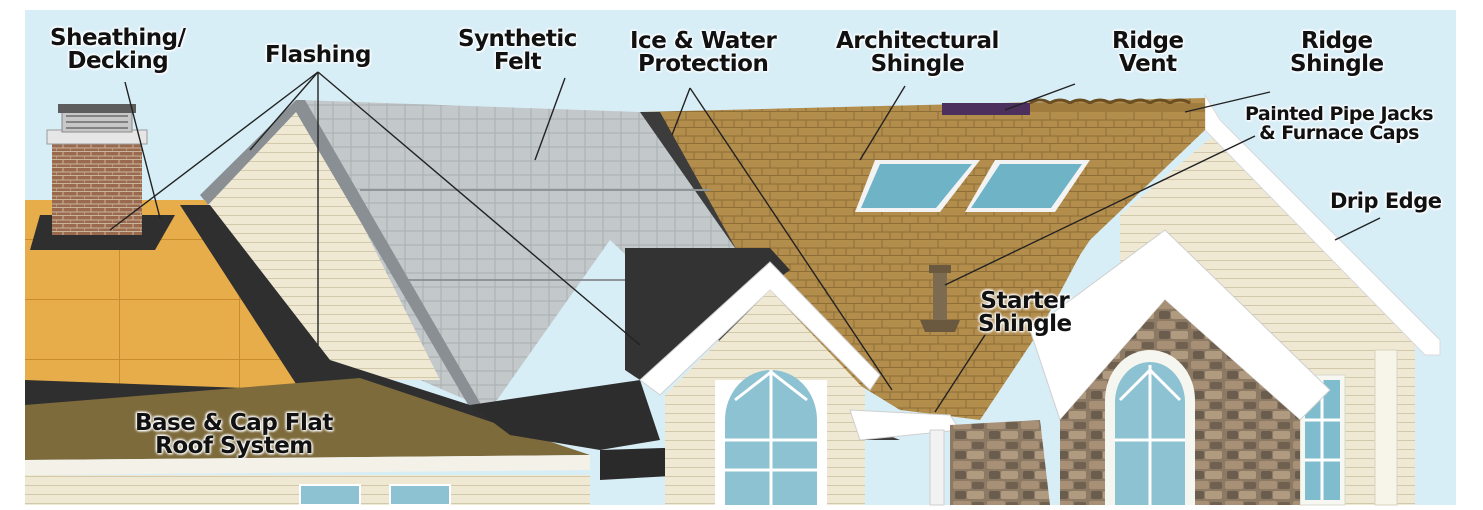  What do you see at coordinates (1339, 123) in the screenshot?
I see `label-pipe-jacks-furnace-caps: Painted Pipe Jacks & Furnace Caps` at bounding box center [1339, 123].